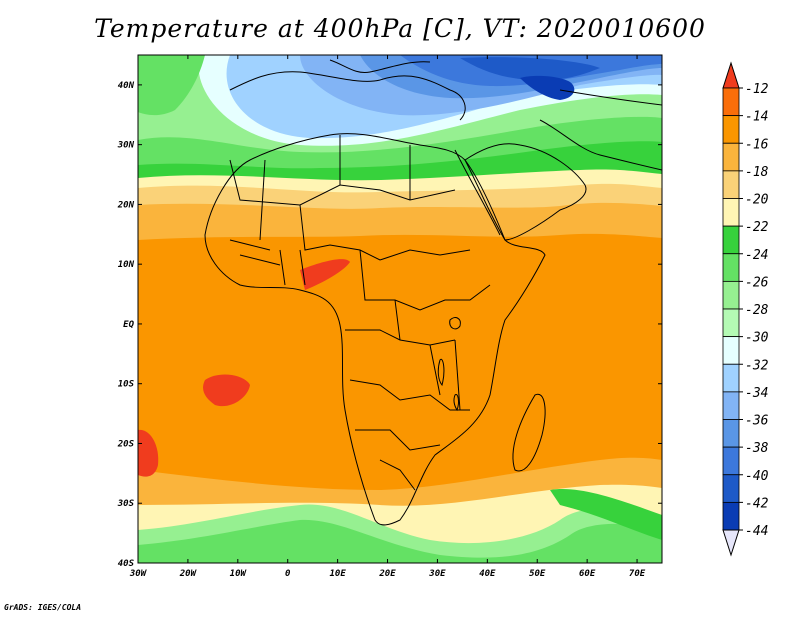  What do you see at coordinates (126, 146) in the screenshot?
I see `lat-tick-label: 30N` at bounding box center [126, 146].